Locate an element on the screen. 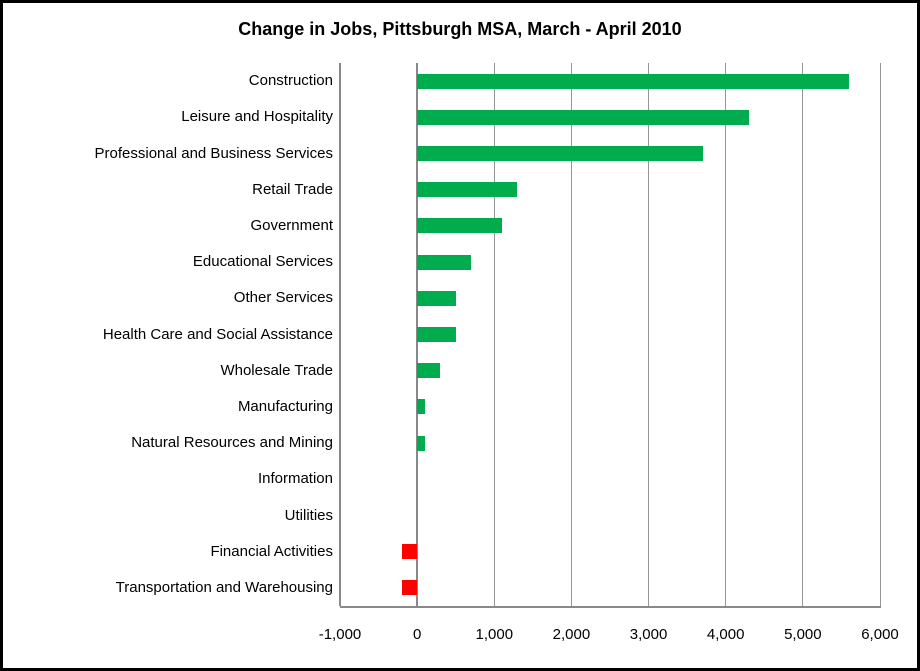  x-tick-label: -1,000 is located at coordinates (340, 634).